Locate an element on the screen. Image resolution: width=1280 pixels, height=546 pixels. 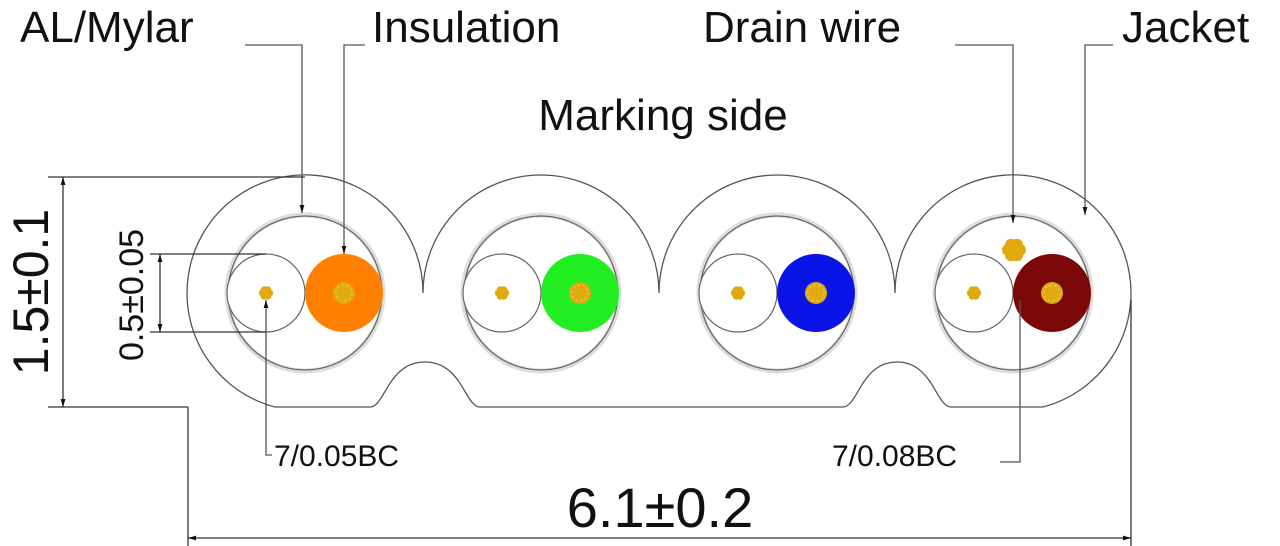
leader-jacket is located at coordinates (1097, 129).